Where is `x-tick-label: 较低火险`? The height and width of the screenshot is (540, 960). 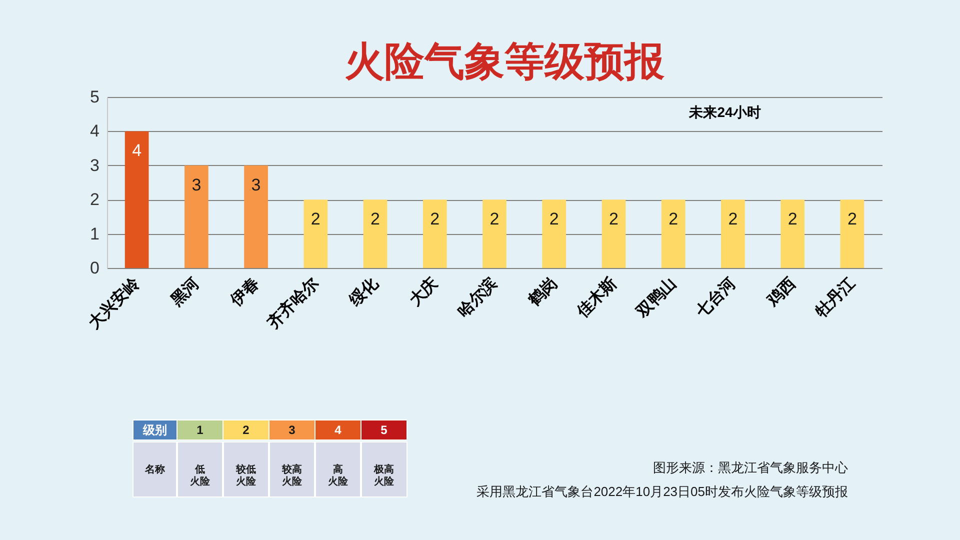 x-tick-label: 较低火险 is located at coordinates (246, 476).